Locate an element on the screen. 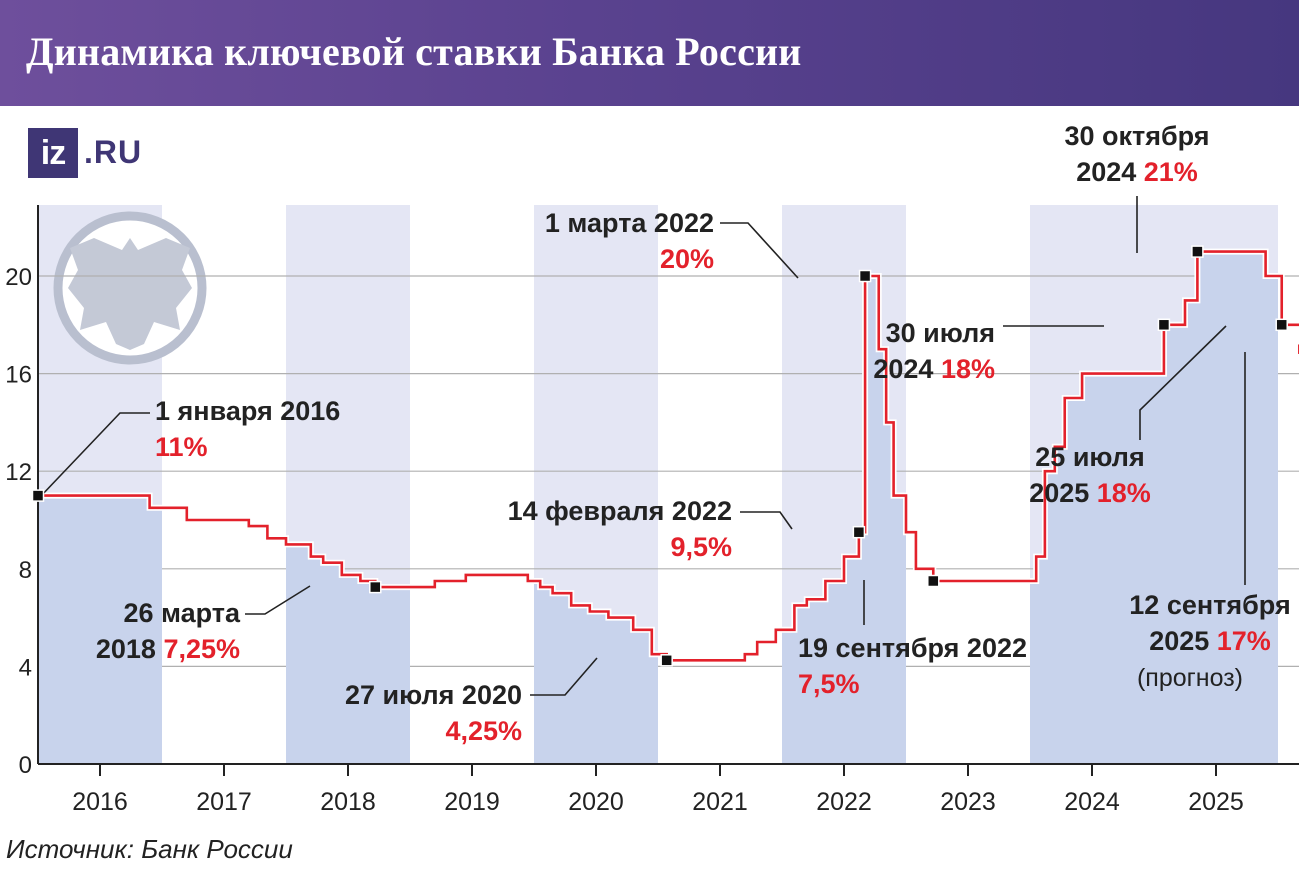  x-tick-label-2018: 2018 is located at coordinates (348, 802).